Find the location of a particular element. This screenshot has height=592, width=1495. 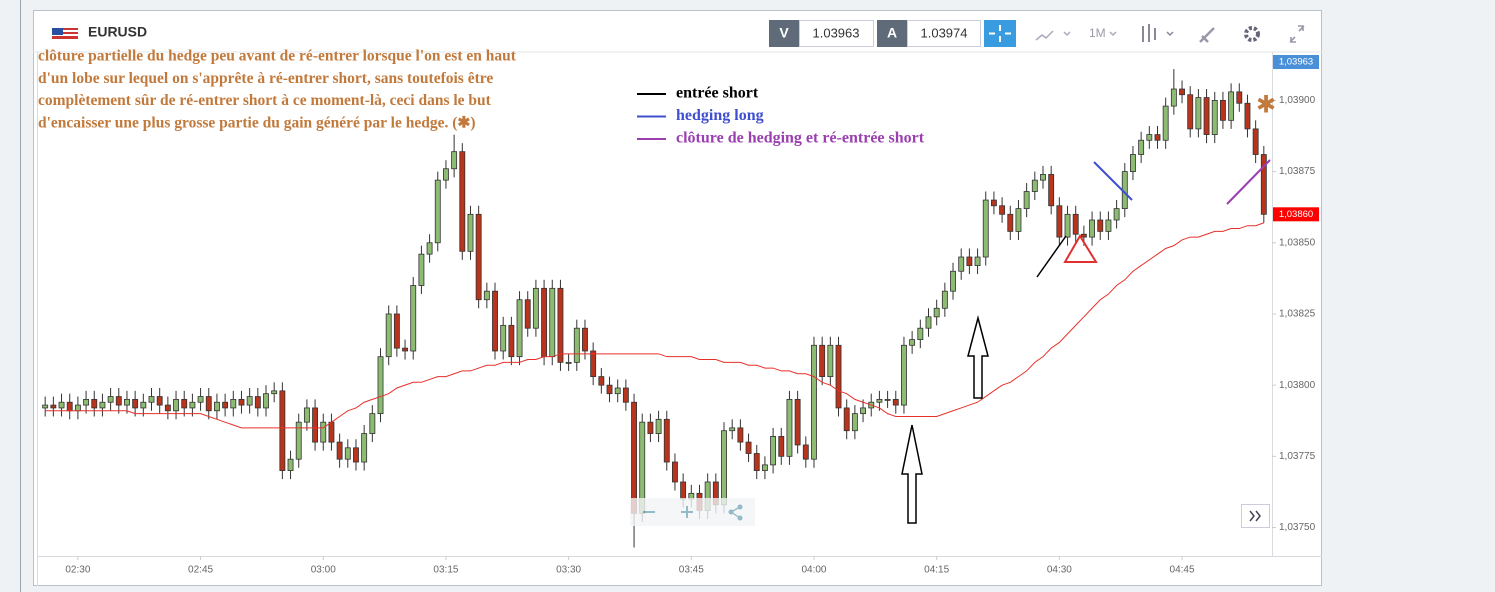

x-tick-label: 02:45 is located at coordinates (200, 570).